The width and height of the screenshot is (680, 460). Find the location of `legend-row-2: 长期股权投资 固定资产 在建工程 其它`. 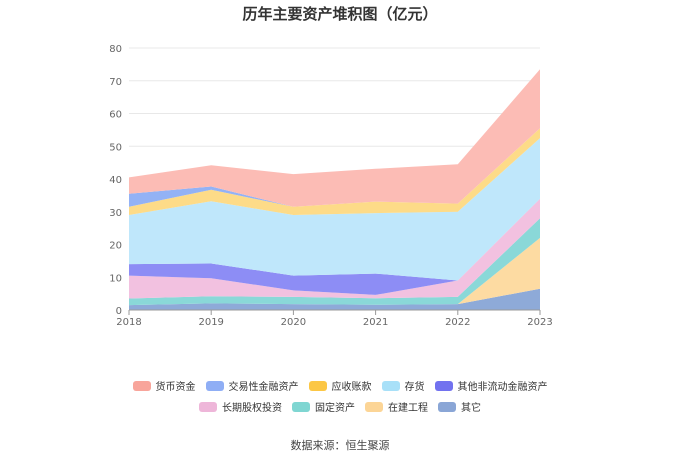

legend-row-2: 长期股权投资 固定资产 在建工程 其它 is located at coordinates (340, 406).